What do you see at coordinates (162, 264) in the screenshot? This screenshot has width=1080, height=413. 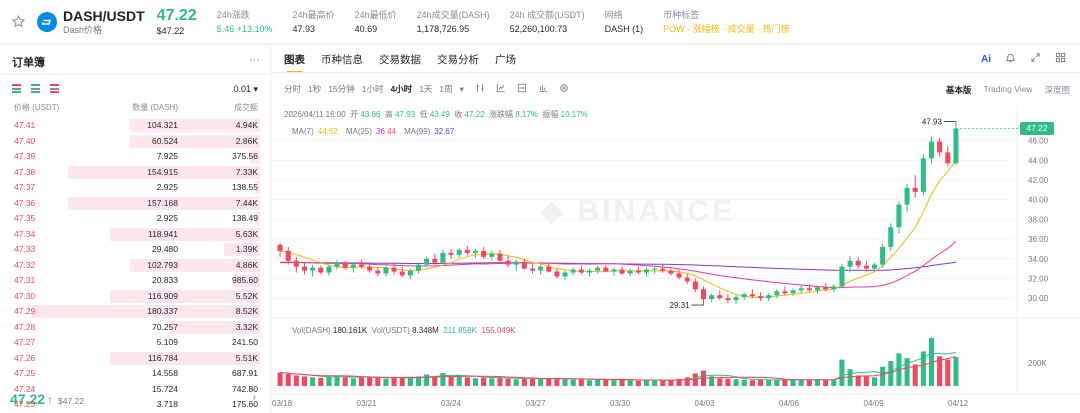 I see `row-qty: 102.793` at bounding box center [162, 264].